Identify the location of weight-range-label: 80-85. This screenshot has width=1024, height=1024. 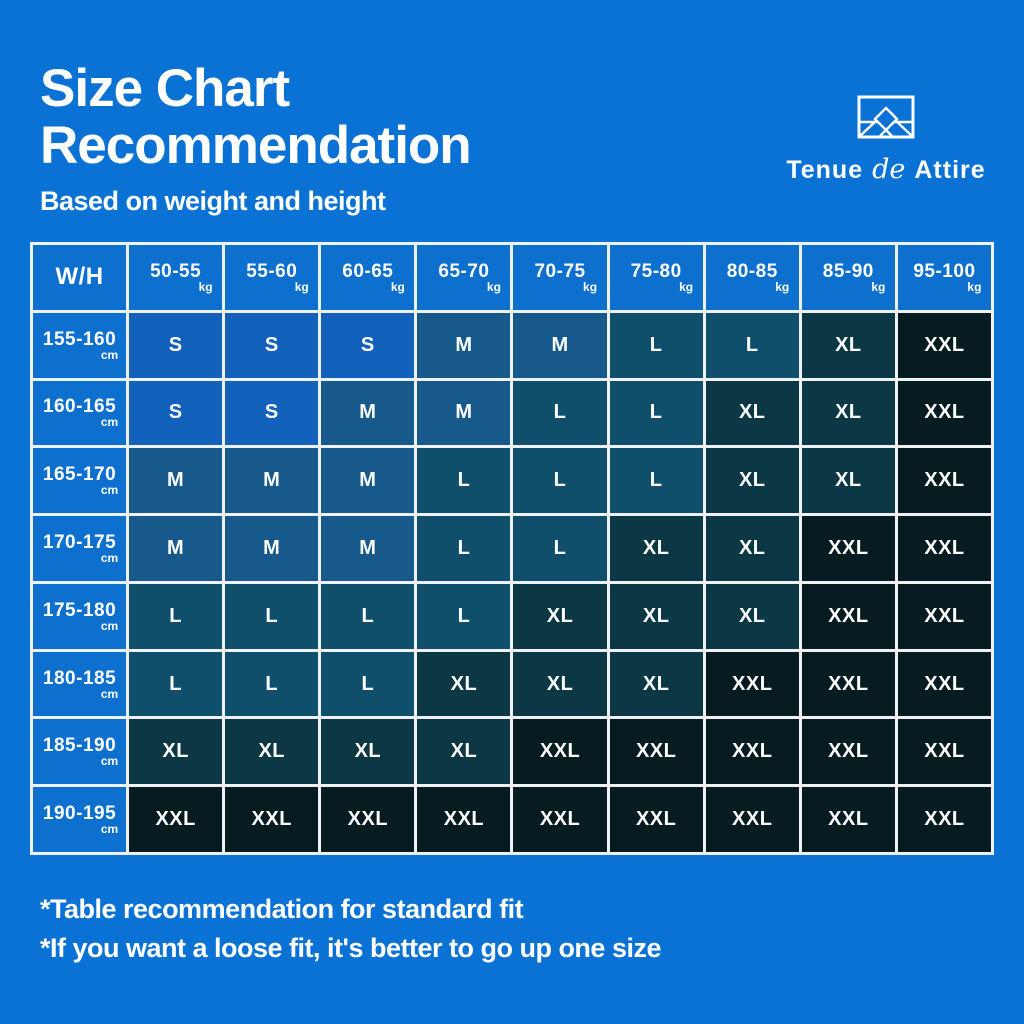
(752, 271).